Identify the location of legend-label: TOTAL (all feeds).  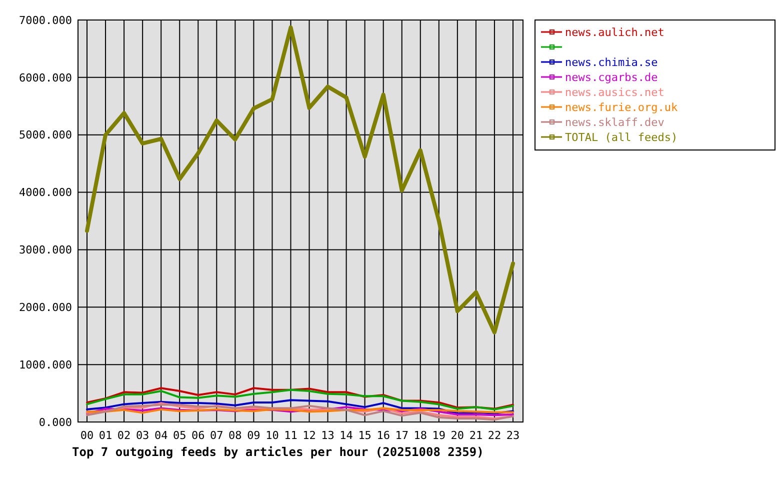
(621, 137).